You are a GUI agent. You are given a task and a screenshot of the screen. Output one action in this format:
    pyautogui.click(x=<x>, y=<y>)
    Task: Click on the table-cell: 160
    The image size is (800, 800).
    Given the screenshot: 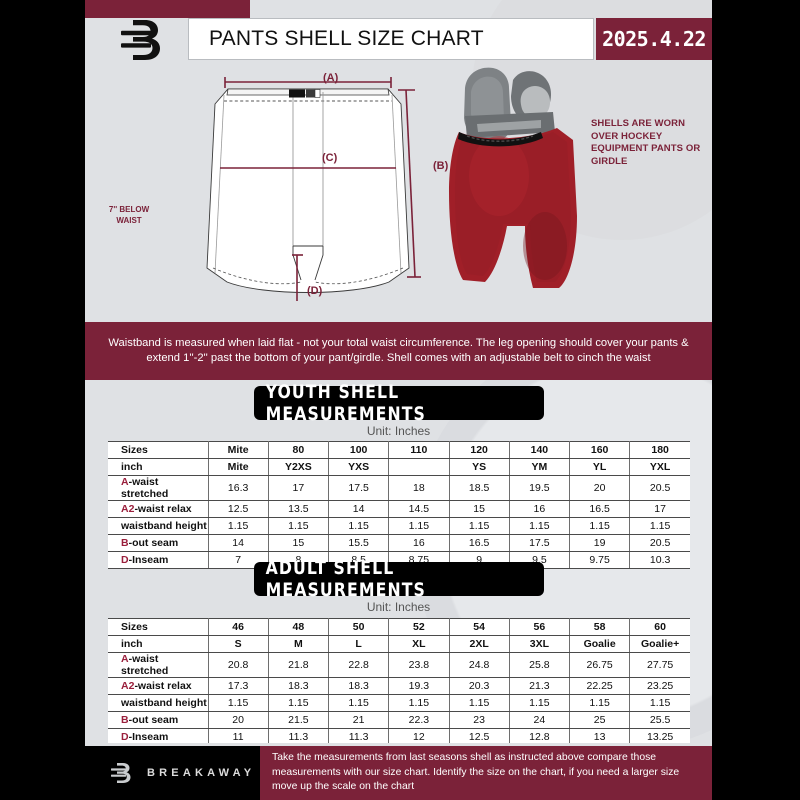 What is the action you would take?
    pyautogui.click(x=599, y=450)
    